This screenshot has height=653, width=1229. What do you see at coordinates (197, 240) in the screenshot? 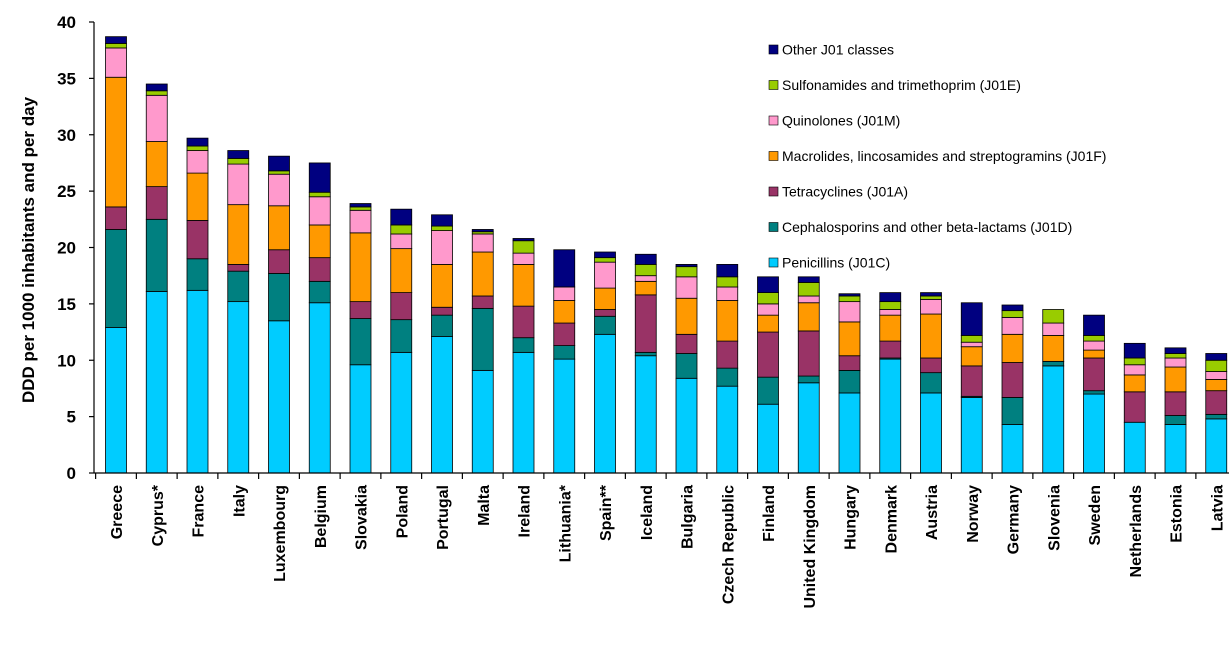
I see `bar-segment-france-s2` at bounding box center [197, 240].